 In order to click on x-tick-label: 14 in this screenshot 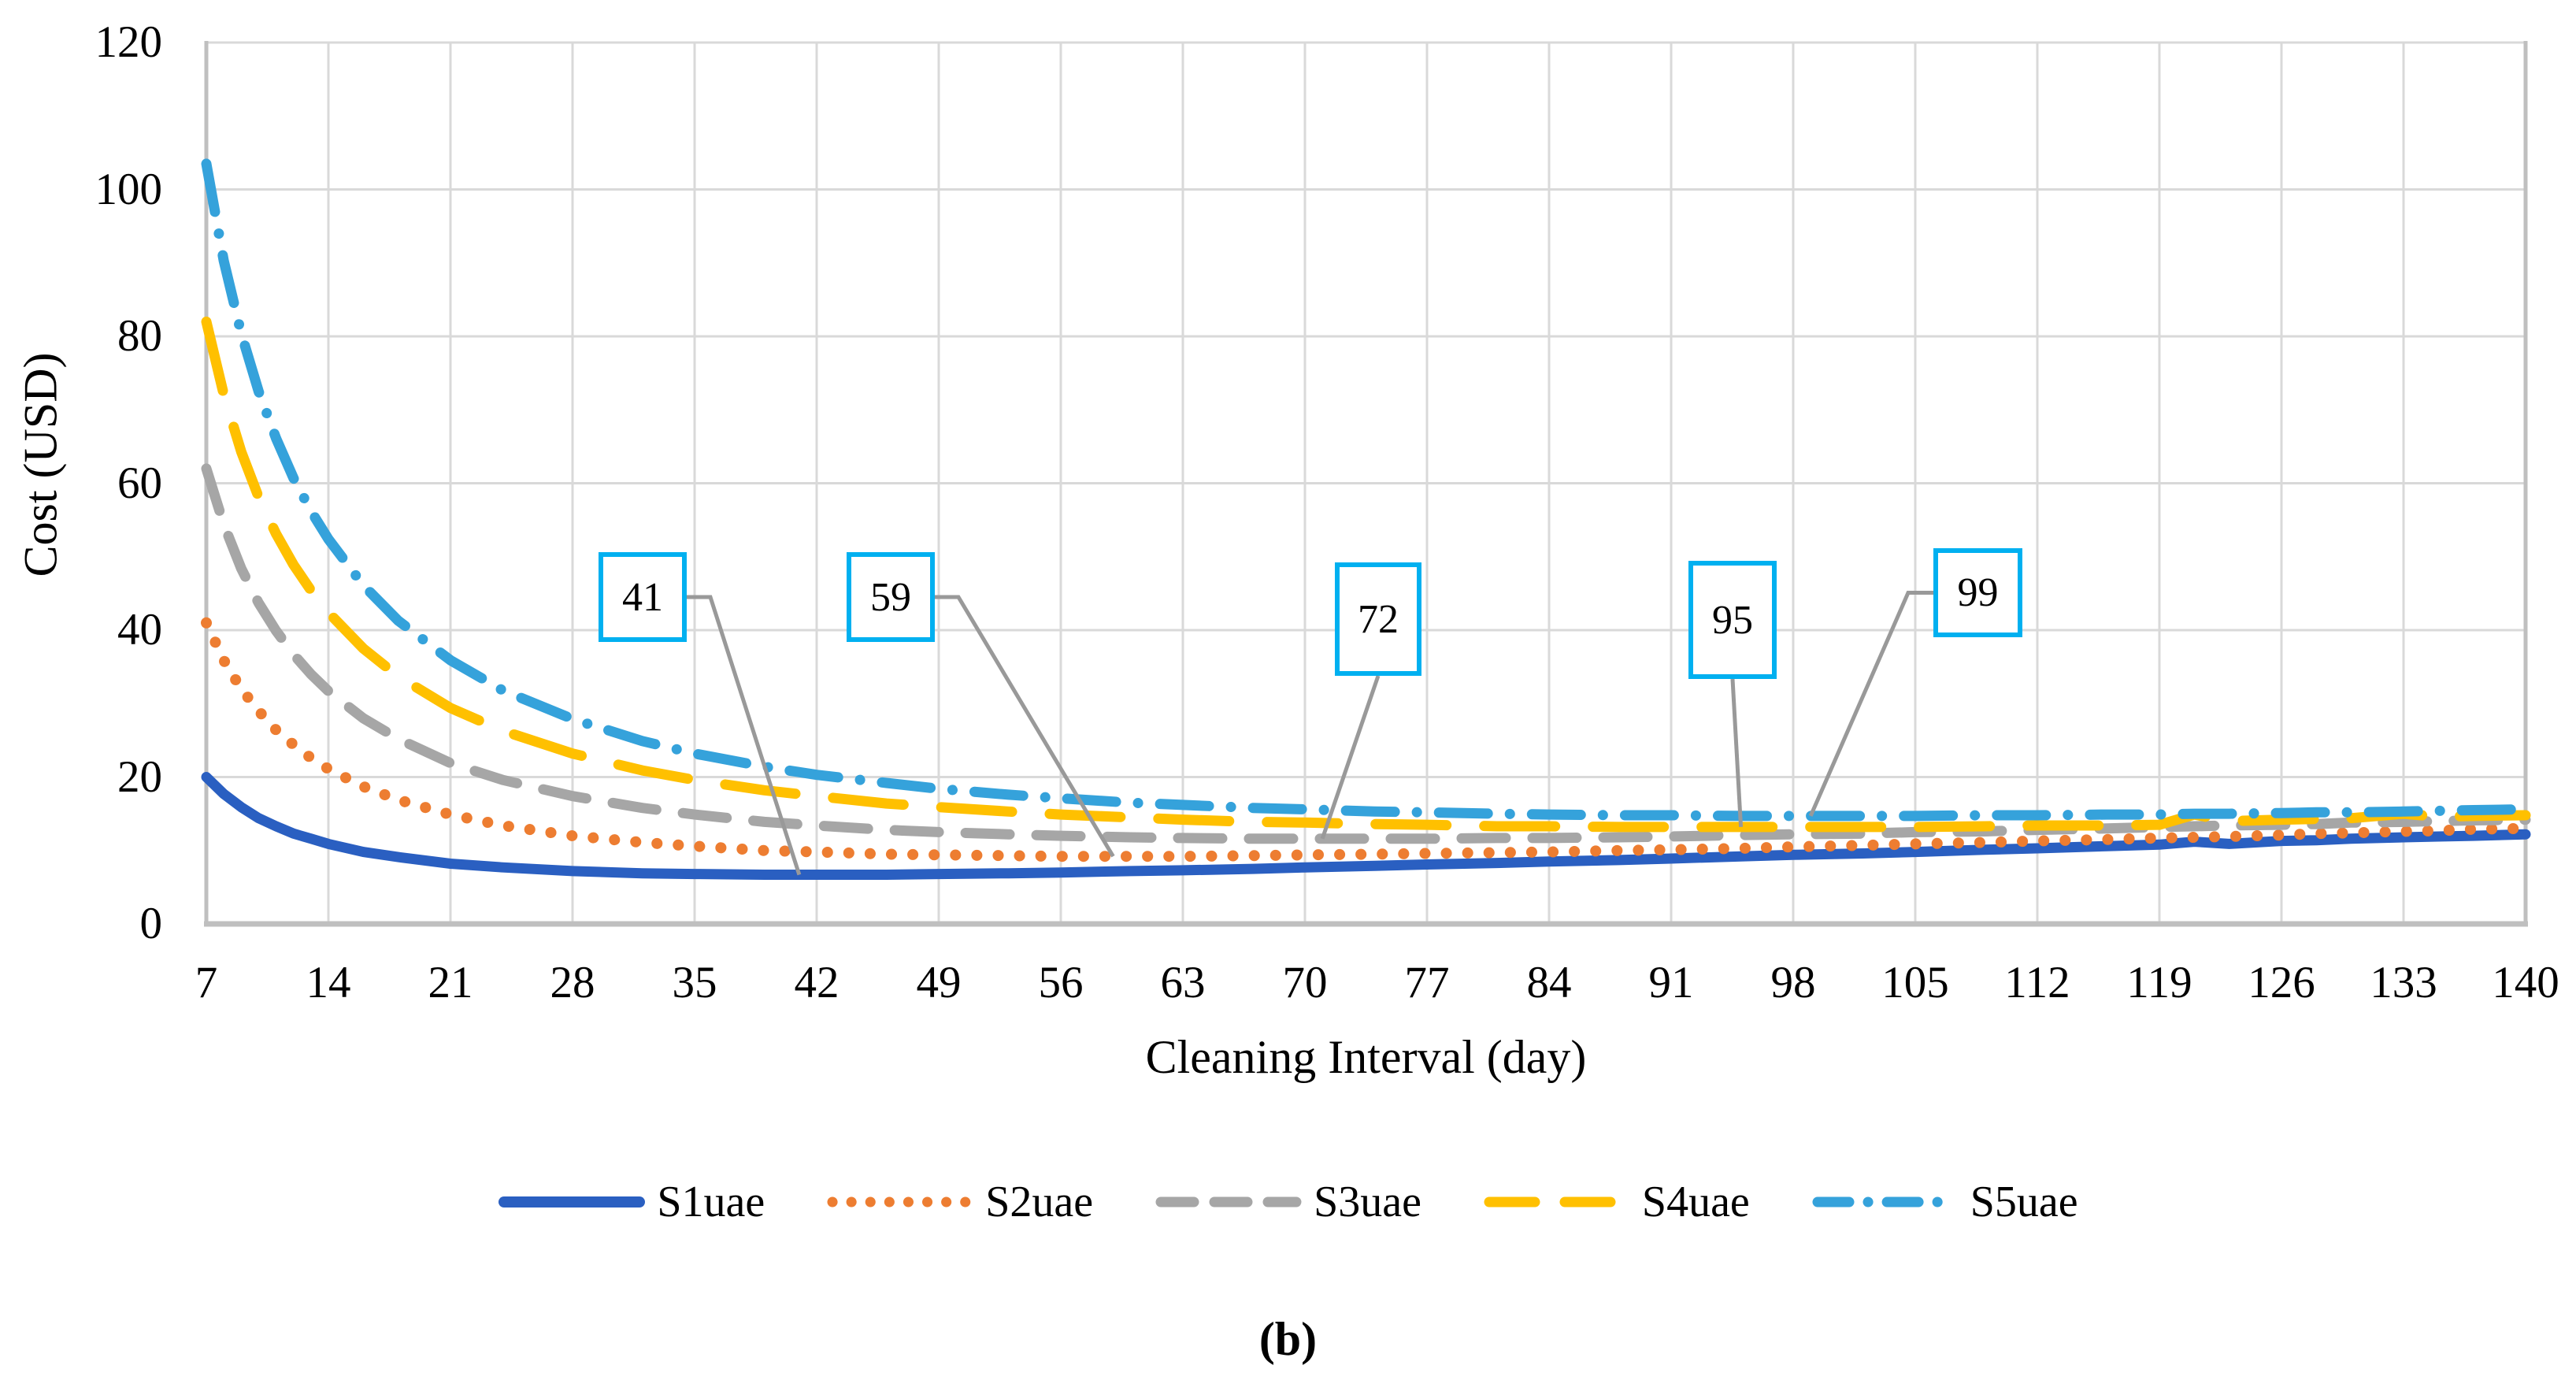, I will do `click(328, 982)`.